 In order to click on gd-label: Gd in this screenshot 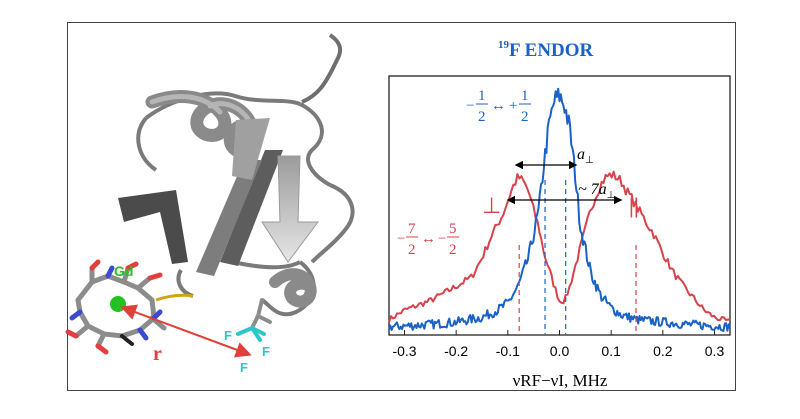, I will do `click(123, 271)`.